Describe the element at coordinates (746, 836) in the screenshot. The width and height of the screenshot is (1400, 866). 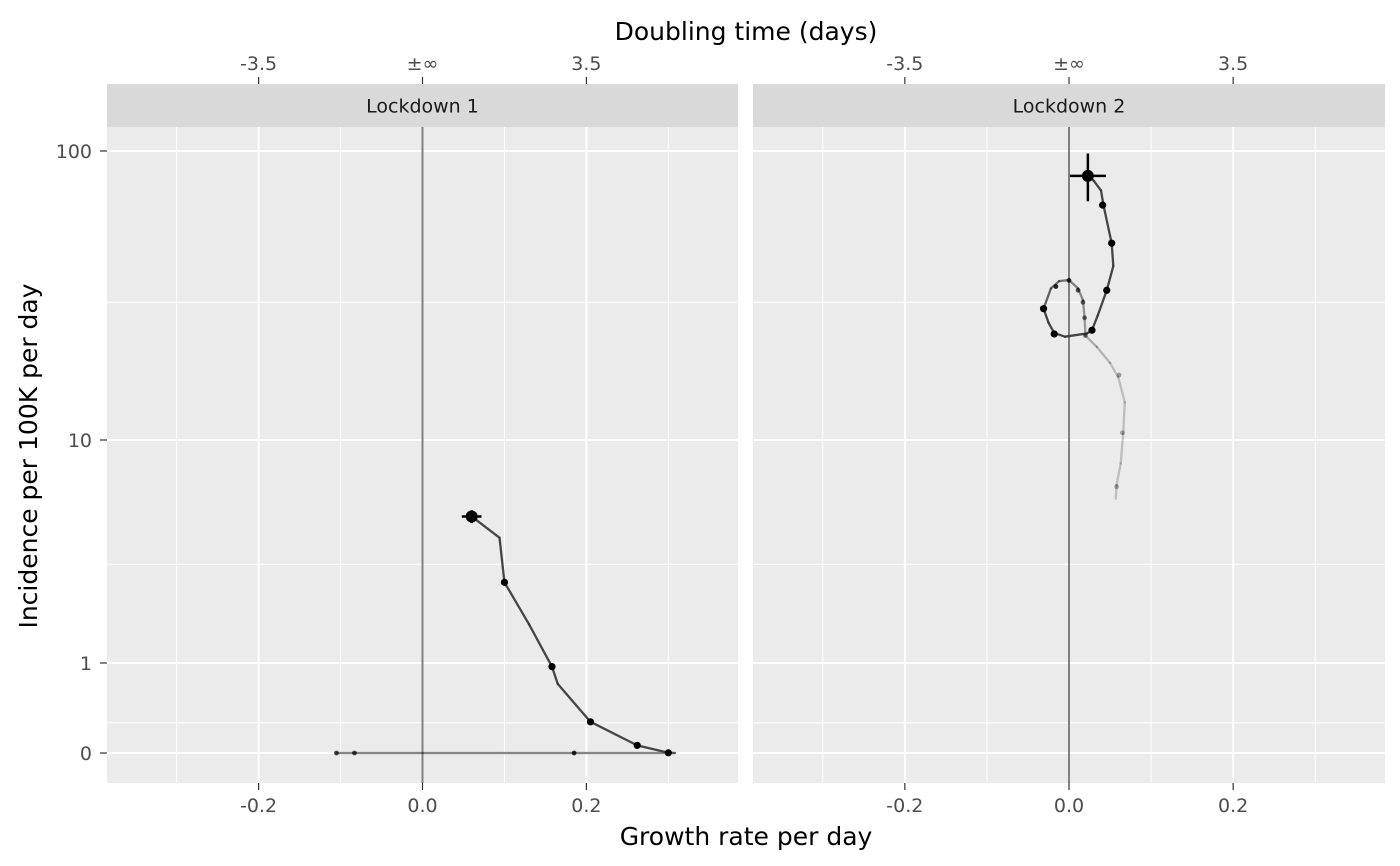
I see `x-axis-title: Growth rate per day` at that location.